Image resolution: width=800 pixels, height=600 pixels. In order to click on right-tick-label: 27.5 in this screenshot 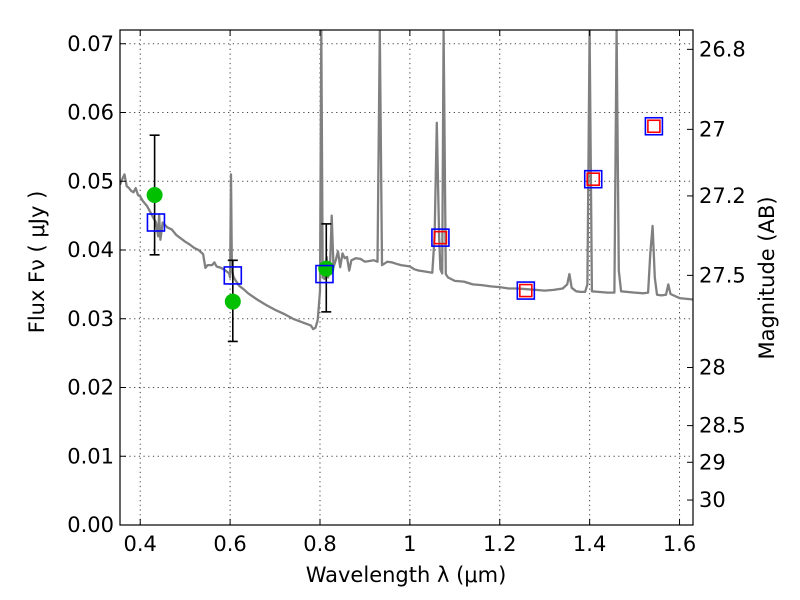, I will do `click(722, 275)`.